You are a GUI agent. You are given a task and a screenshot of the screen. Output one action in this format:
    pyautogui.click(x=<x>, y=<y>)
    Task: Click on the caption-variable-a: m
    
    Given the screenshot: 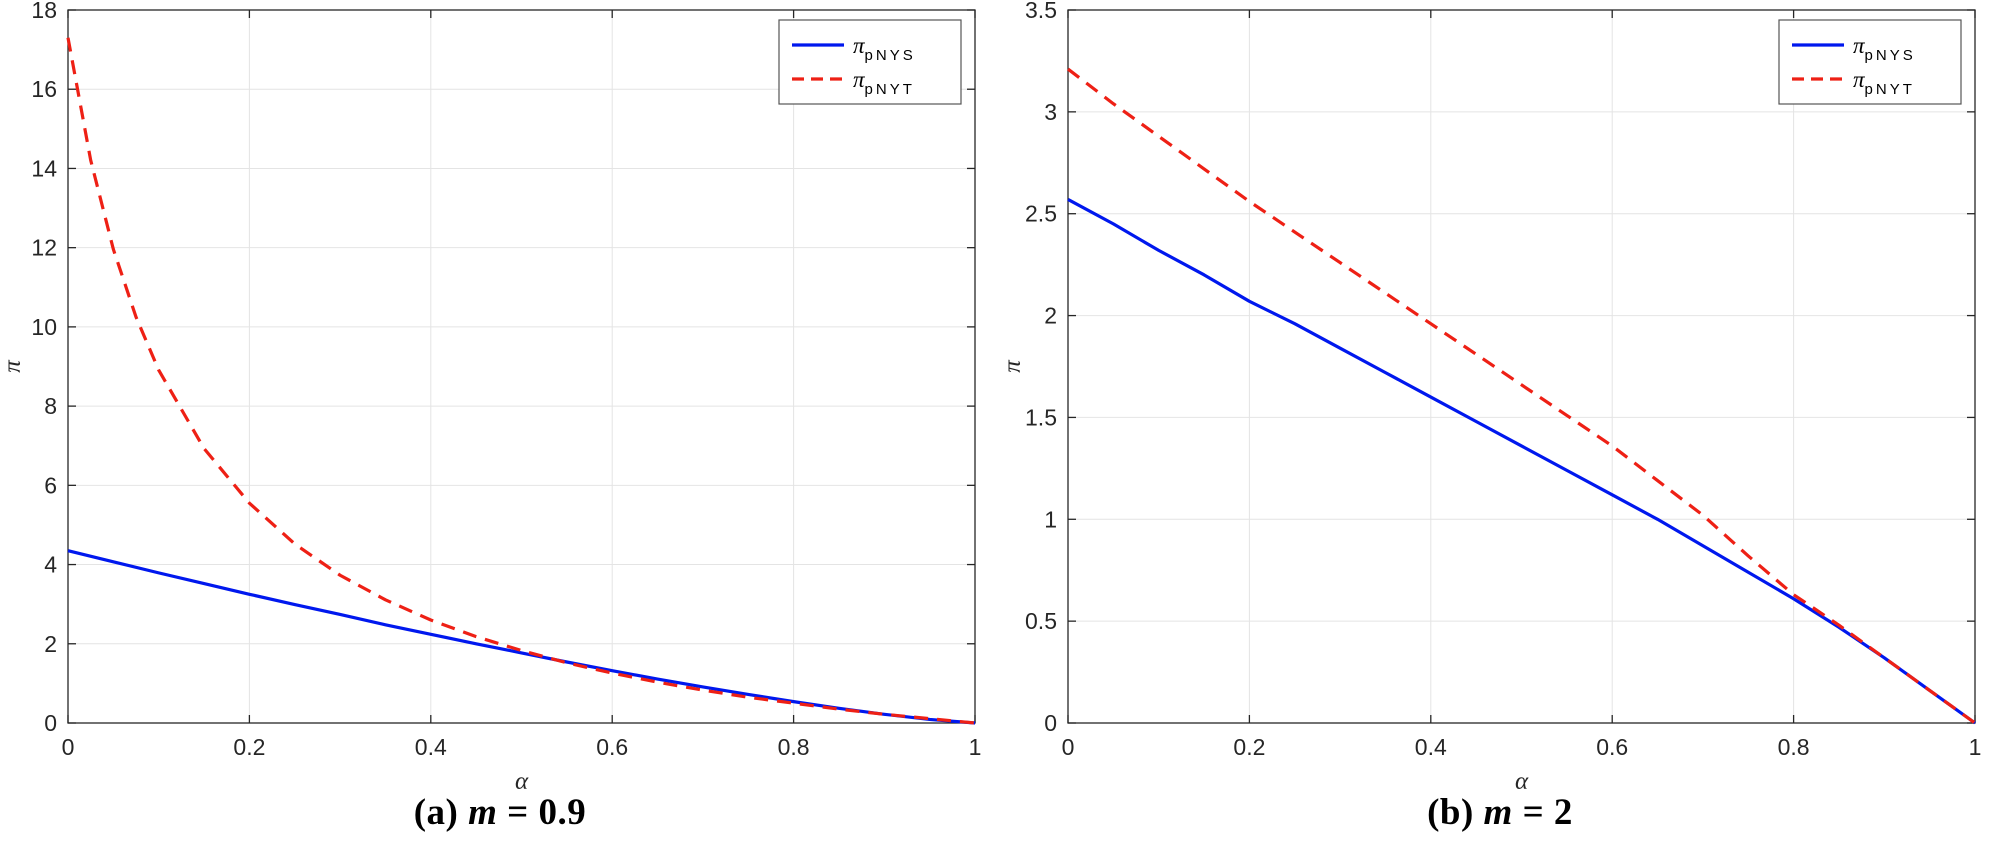 What is the action you would take?
    pyautogui.click(x=483, y=812)
    